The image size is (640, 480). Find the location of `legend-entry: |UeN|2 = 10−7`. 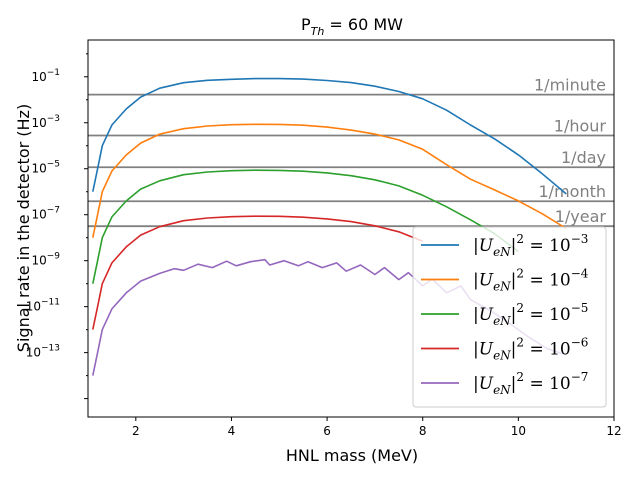

legend-entry: |UeN|2 = 10−7 is located at coordinates (530, 383).